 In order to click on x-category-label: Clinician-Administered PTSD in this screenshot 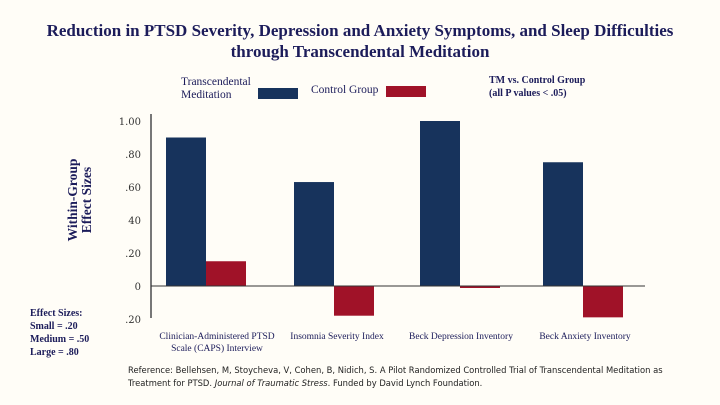, I will do `click(216, 337)`.